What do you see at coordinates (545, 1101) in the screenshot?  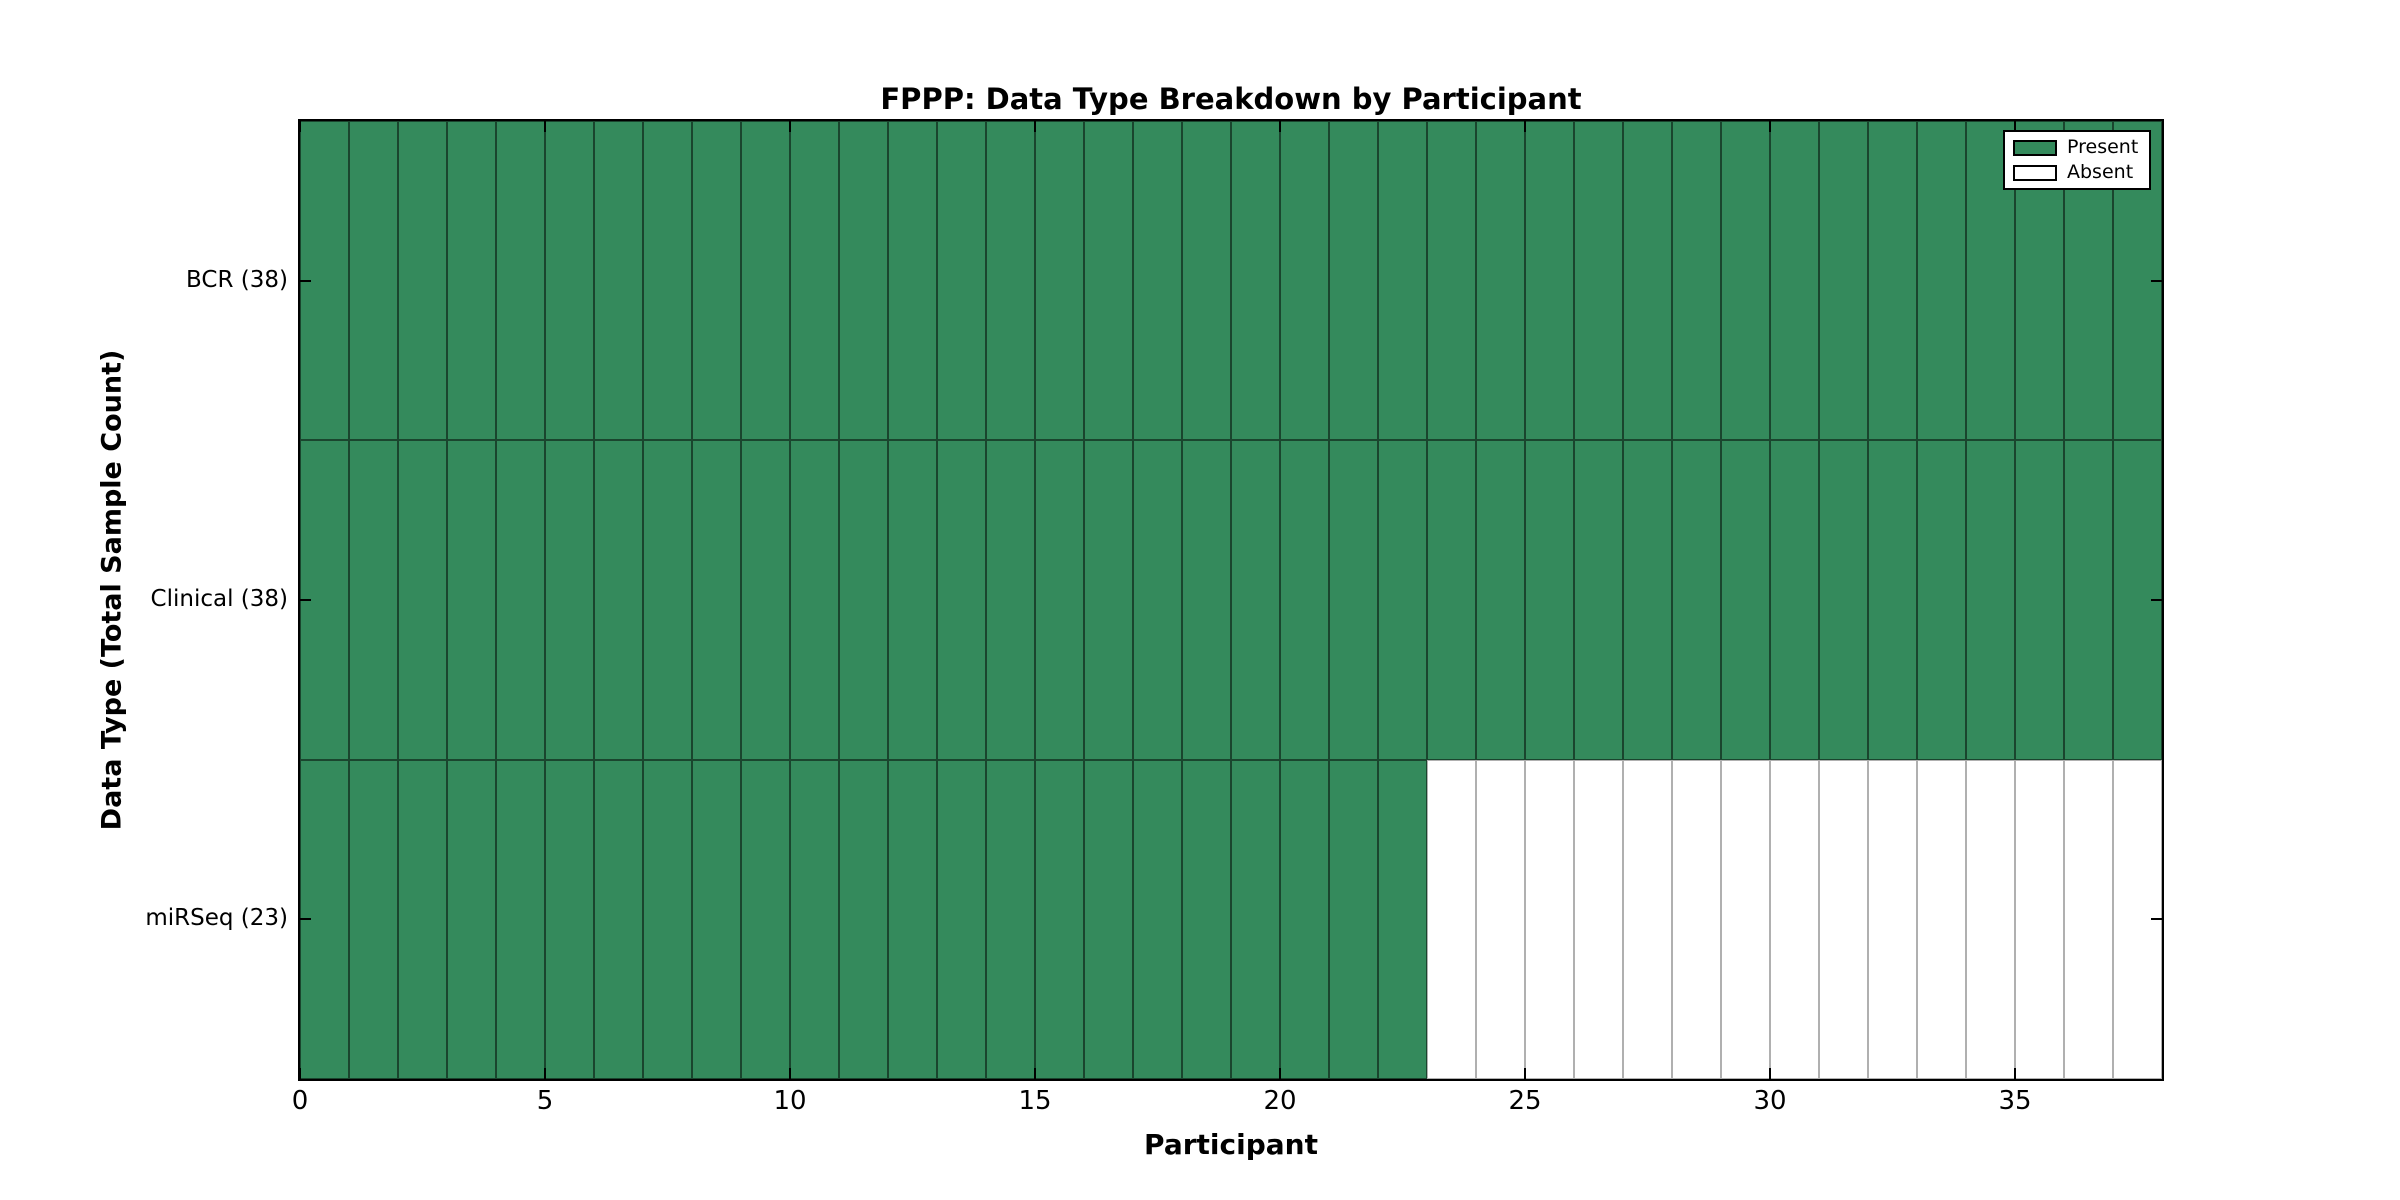 I see `x-tick-label-5: 5` at bounding box center [545, 1101].